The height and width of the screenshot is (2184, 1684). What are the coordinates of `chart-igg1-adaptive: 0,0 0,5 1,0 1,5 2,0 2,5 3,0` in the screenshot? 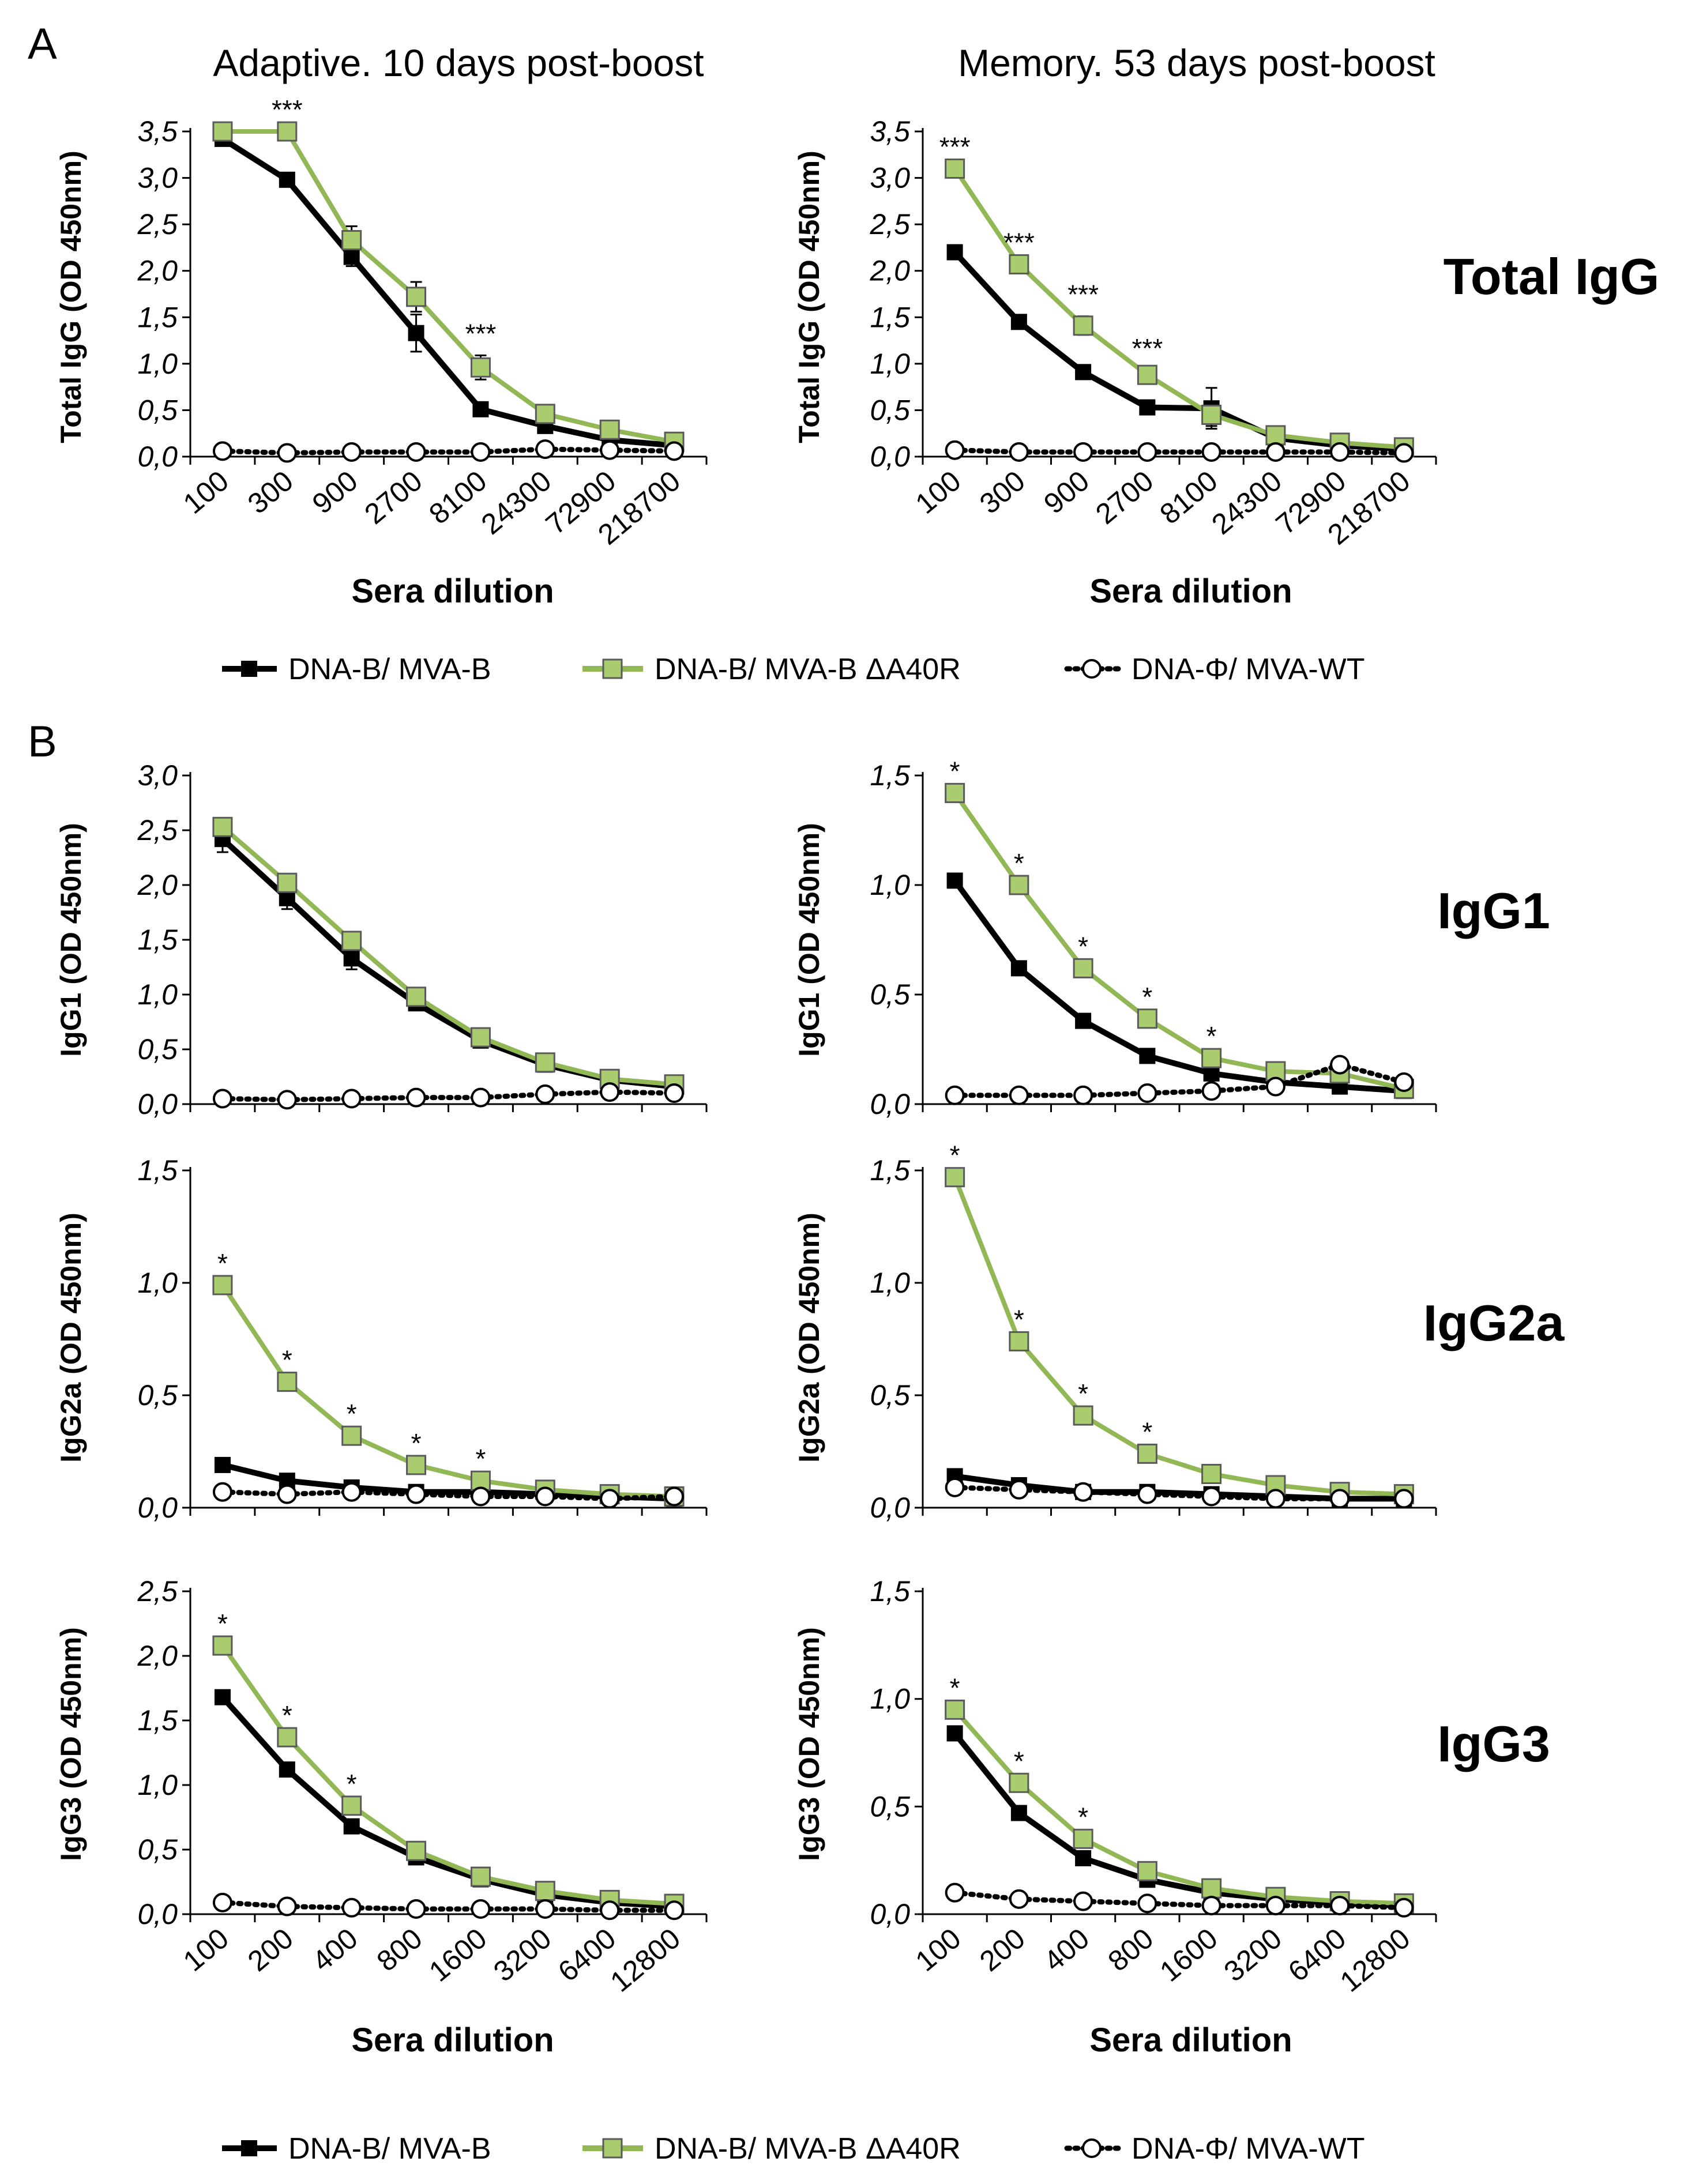 It's located at (423, 939).